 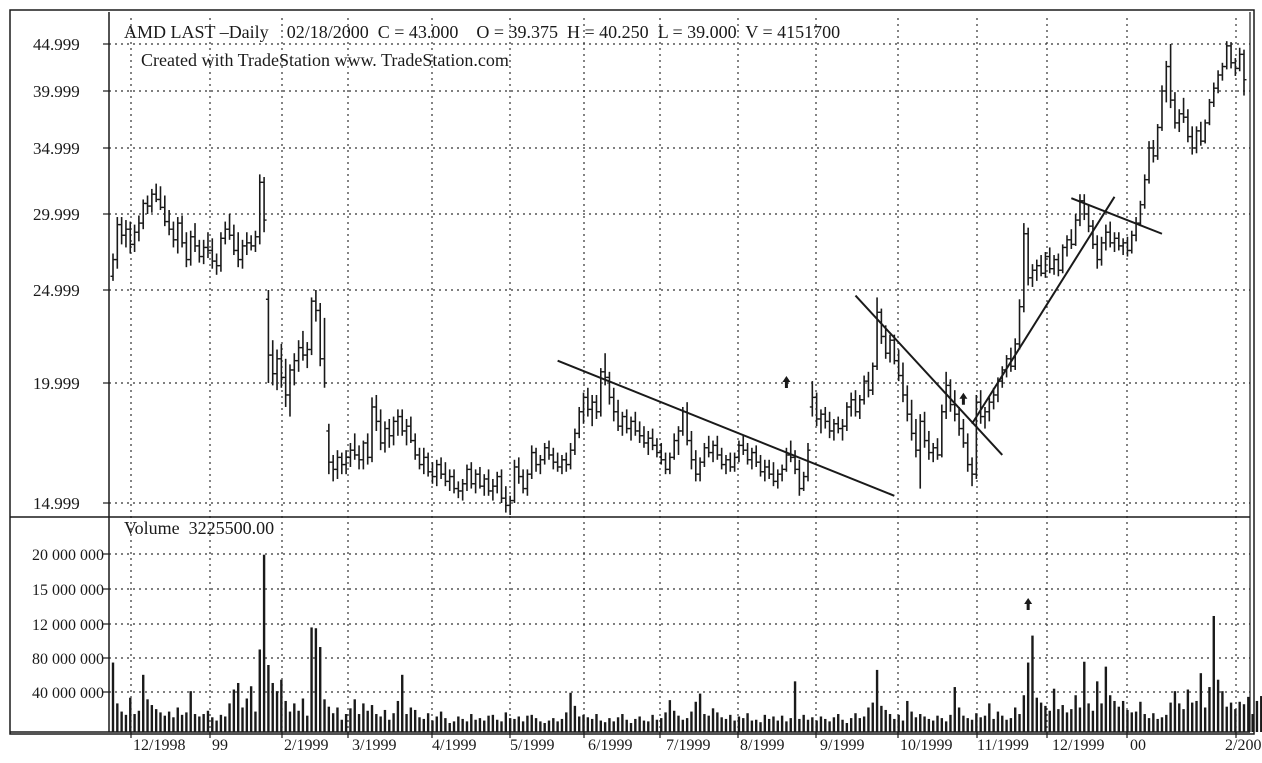 What do you see at coordinates (610, 745) in the screenshot?
I see `x-tick-label: 6/1999` at bounding box center [610, 745].